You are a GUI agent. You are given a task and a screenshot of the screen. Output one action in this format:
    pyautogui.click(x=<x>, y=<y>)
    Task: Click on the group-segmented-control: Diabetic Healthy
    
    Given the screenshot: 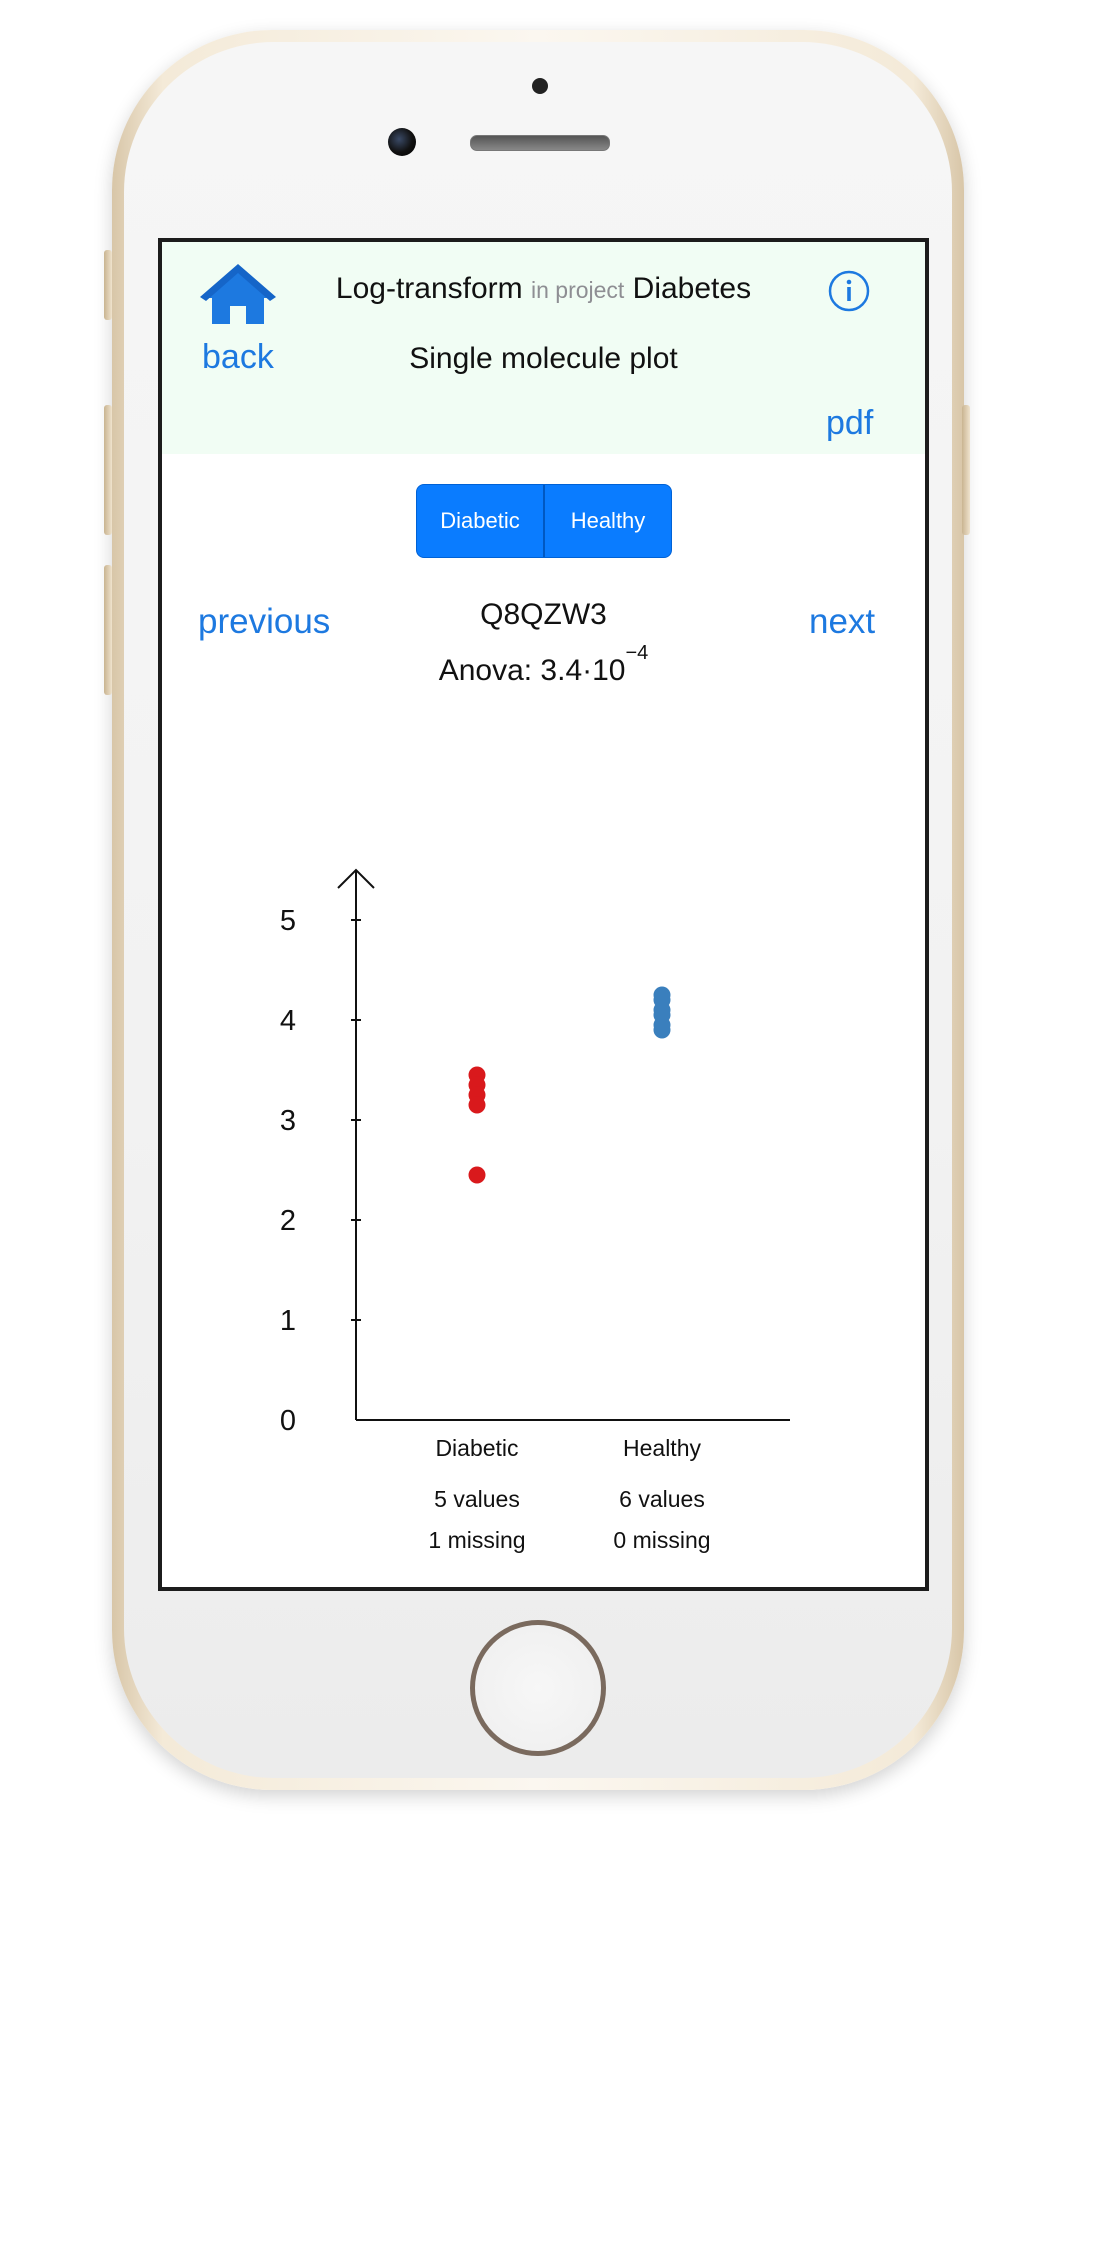 What is the action you would take?
    pyautogui.click(x=544, y=521)
    